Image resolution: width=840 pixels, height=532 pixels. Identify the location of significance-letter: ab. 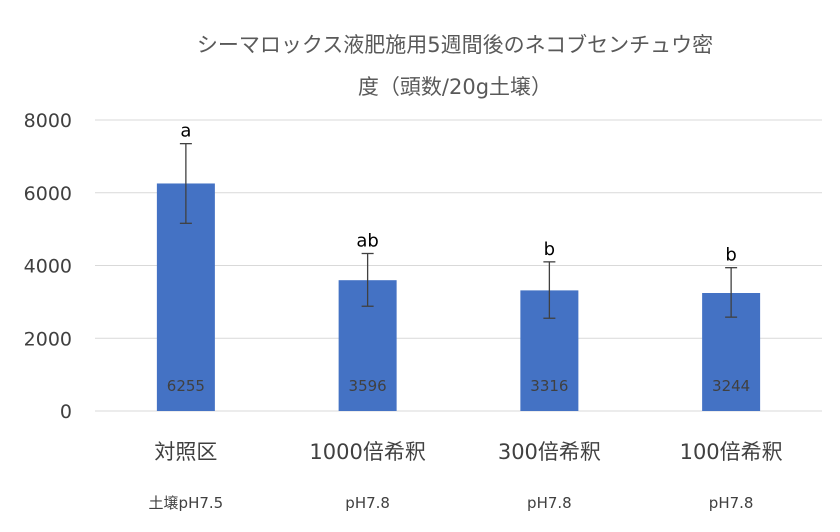
(367, 240).